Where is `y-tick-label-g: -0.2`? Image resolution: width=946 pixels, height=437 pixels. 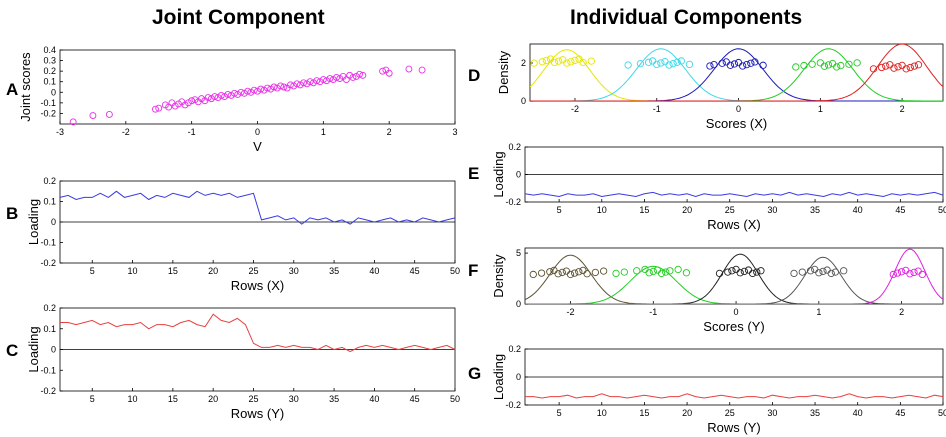 y-tick-label-g: -0.2 is located at coordinates (513, 405).